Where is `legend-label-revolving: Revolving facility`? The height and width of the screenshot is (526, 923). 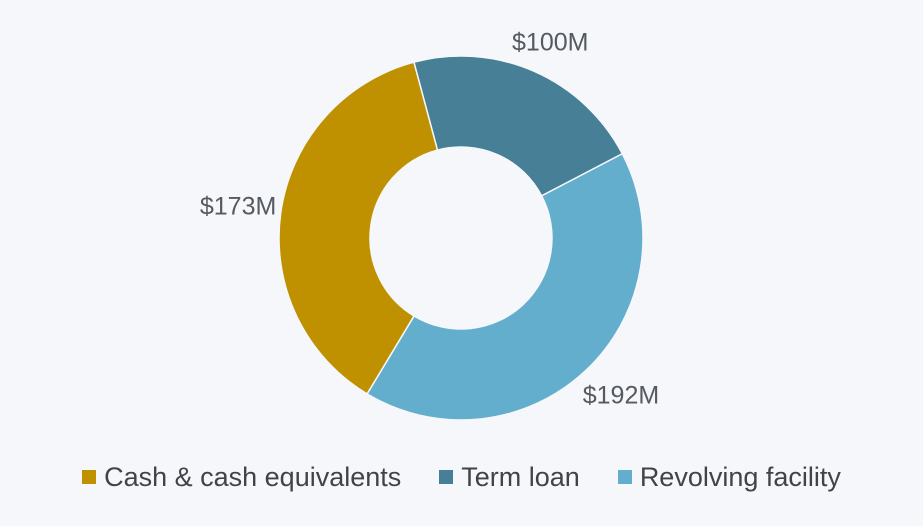
legend-label-revolving: Revolving facility is located at coordinates (740, 476).